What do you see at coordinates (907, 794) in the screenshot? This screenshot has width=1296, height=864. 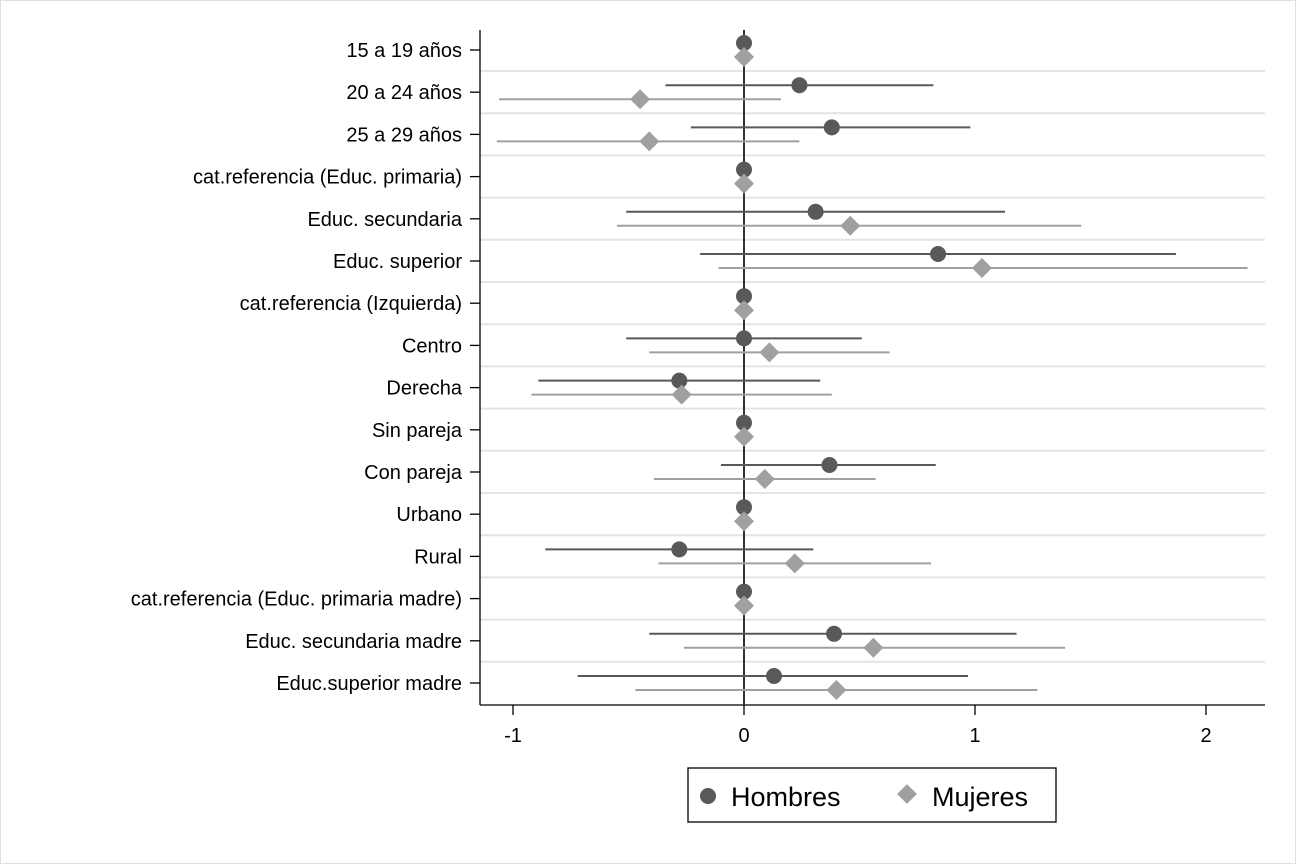 I see `legend-marker-mujeres` at bounding box center [907, 794].